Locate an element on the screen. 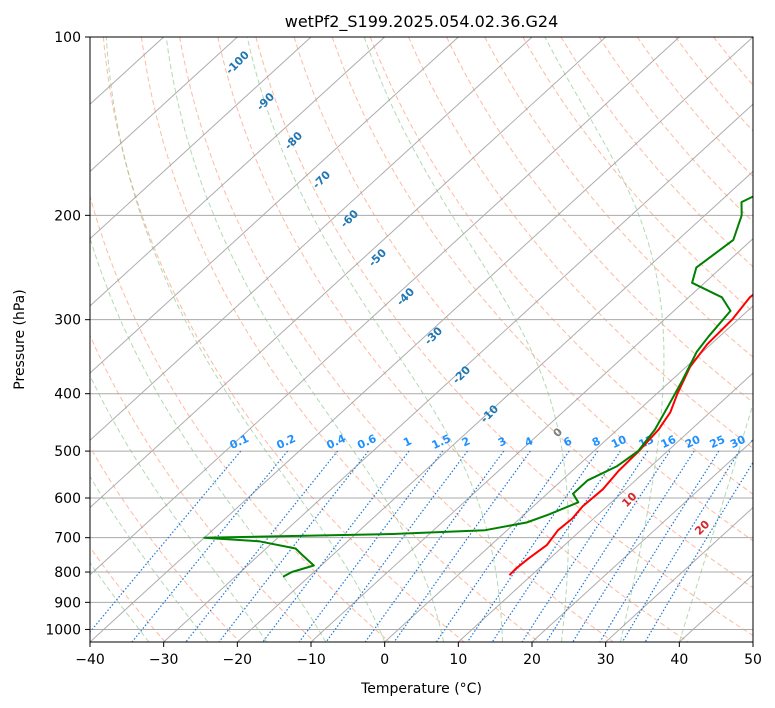 The width and height of the screenshot is (775, 708). mixing-ratio-label: 16 is located at coordinates (669, 442).